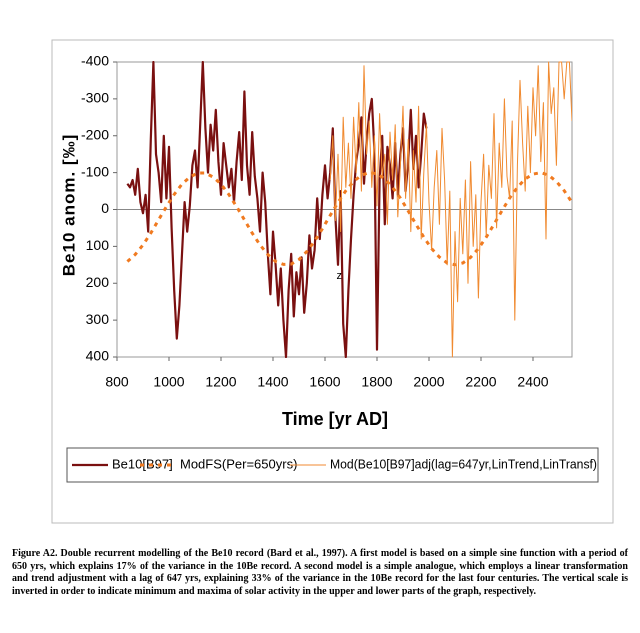  Describe the element at coordinates (95, 134) in the screenshot. I see `y-tick-label: -200` at that location.